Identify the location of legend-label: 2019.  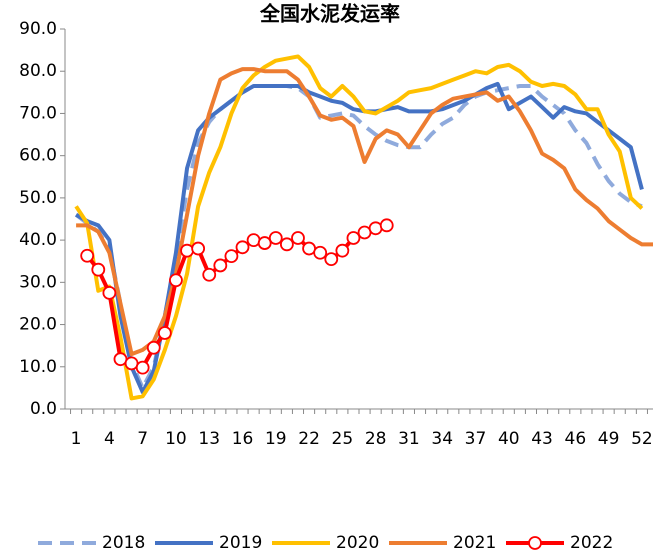
(240, 543).